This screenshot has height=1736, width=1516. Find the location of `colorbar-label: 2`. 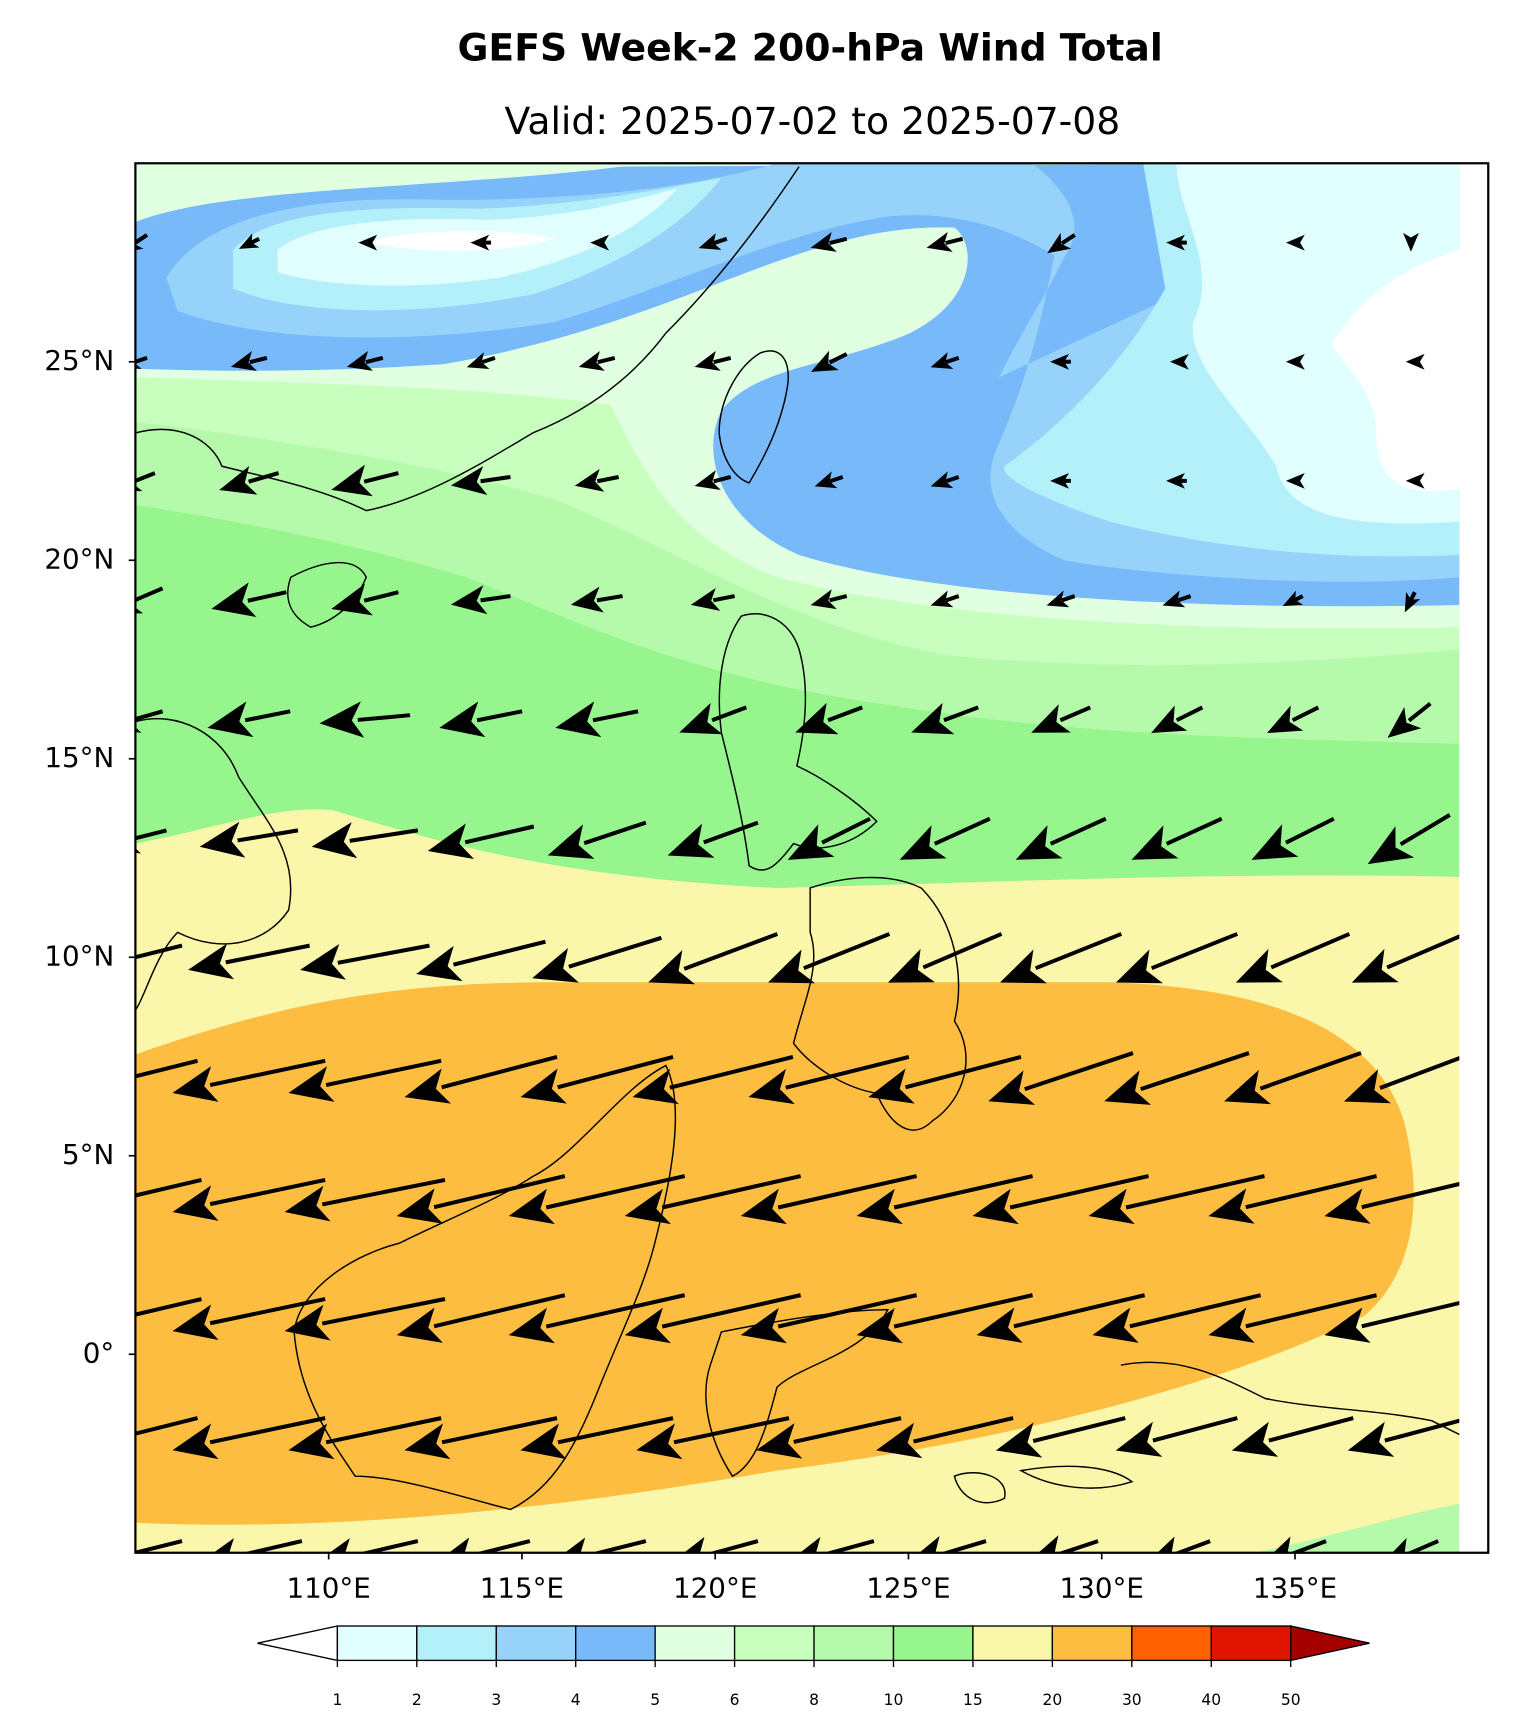

colorbar-label: 2 is located at coordinates (417, 1700).